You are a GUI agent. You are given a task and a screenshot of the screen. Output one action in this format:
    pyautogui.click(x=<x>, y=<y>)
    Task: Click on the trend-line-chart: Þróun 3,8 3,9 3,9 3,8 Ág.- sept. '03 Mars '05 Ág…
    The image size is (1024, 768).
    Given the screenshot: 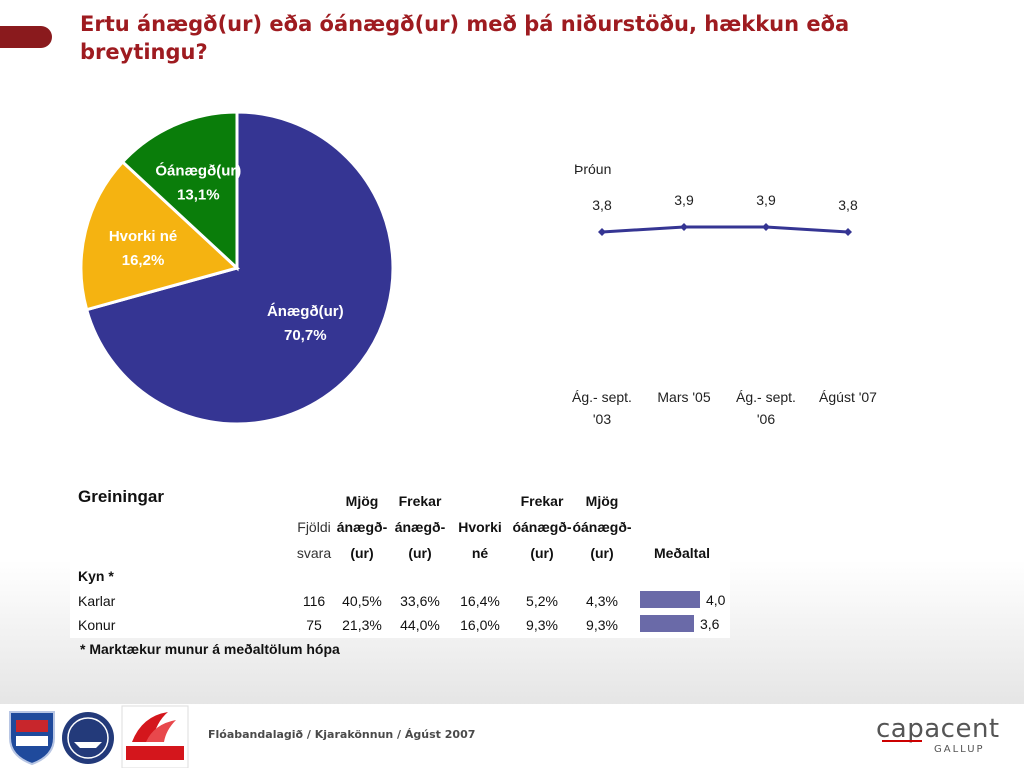 What is the action you would take?
    pyautogui.click(x=724, y=294)
    